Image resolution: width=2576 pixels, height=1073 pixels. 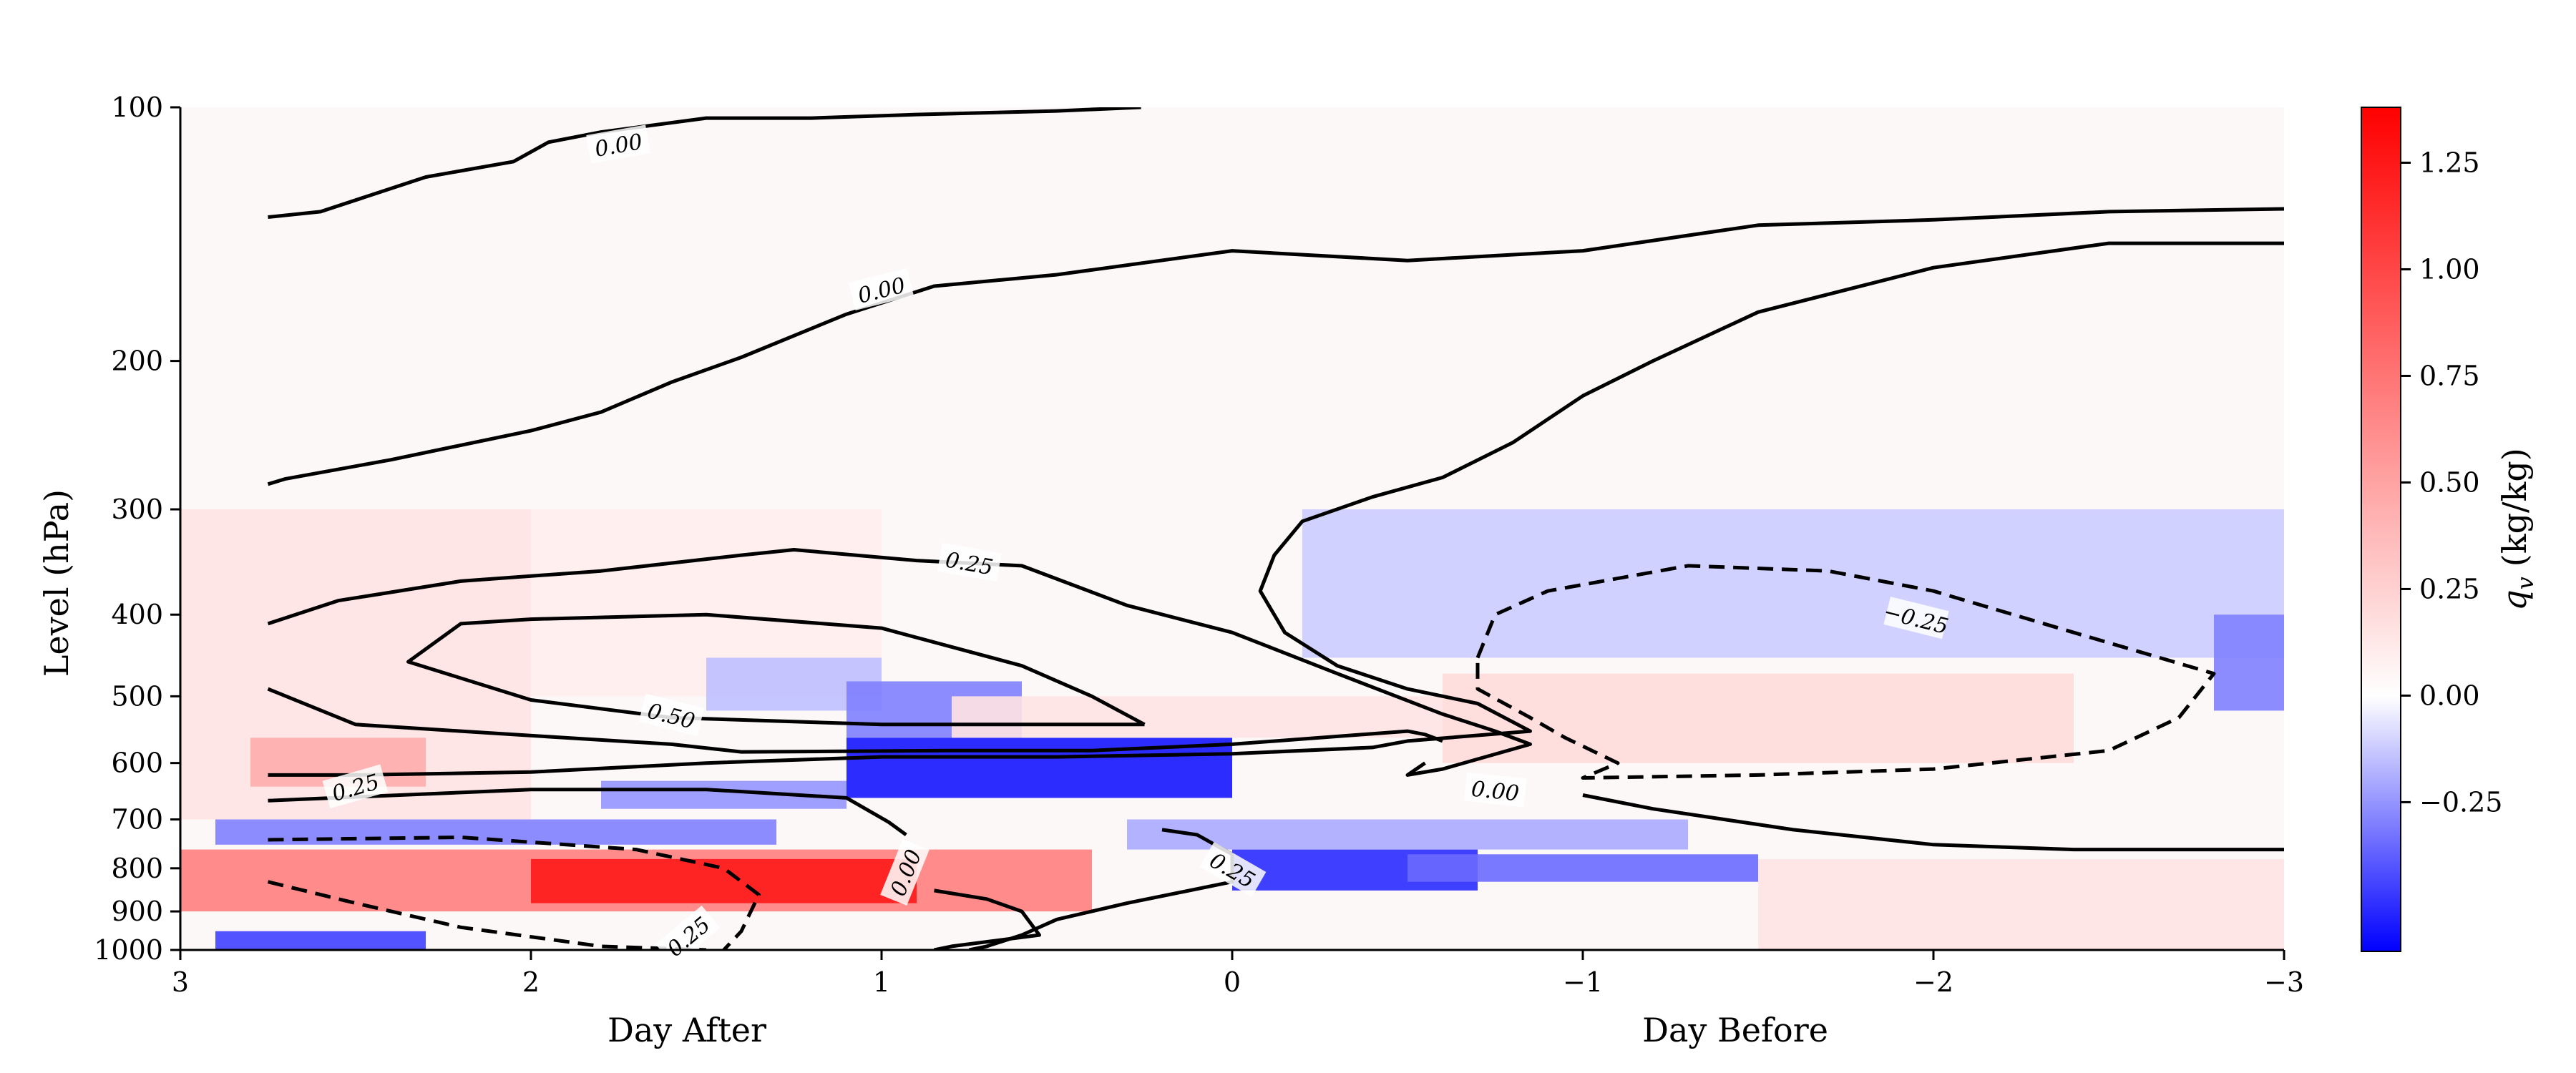 What do you see at coordinates (137, 911) in the screenshot?
I see `y-tick-label: 900` at bounding box center [137, 911].